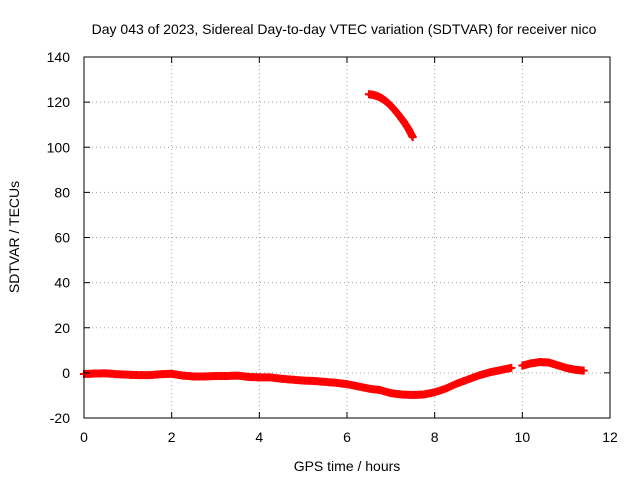 This screenshot has height=480, width=640. Describe the element at coordinates (347, 466) in the screenshot. I see `x-axis-label: GPS time / hours` at that location.